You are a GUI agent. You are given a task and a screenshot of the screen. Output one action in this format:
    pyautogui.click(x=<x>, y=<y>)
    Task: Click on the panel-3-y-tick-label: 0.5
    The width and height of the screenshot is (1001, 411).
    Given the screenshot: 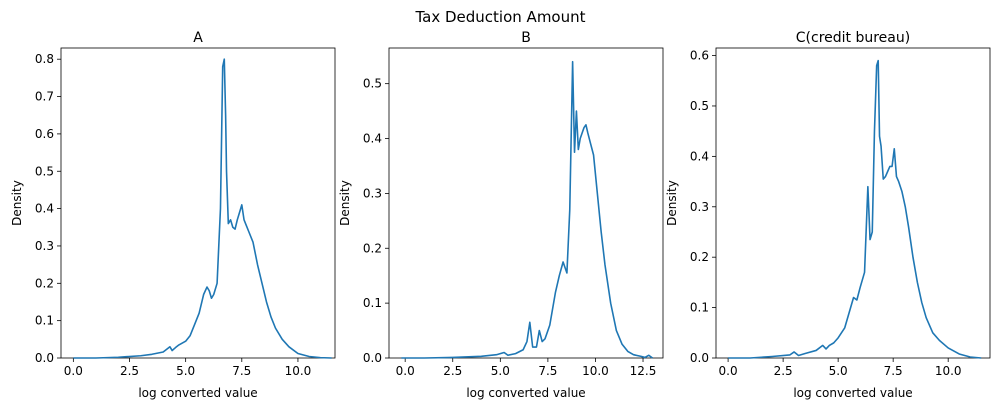 What is the action you would take?
    pyautogui.click(x=699, y=106)
    